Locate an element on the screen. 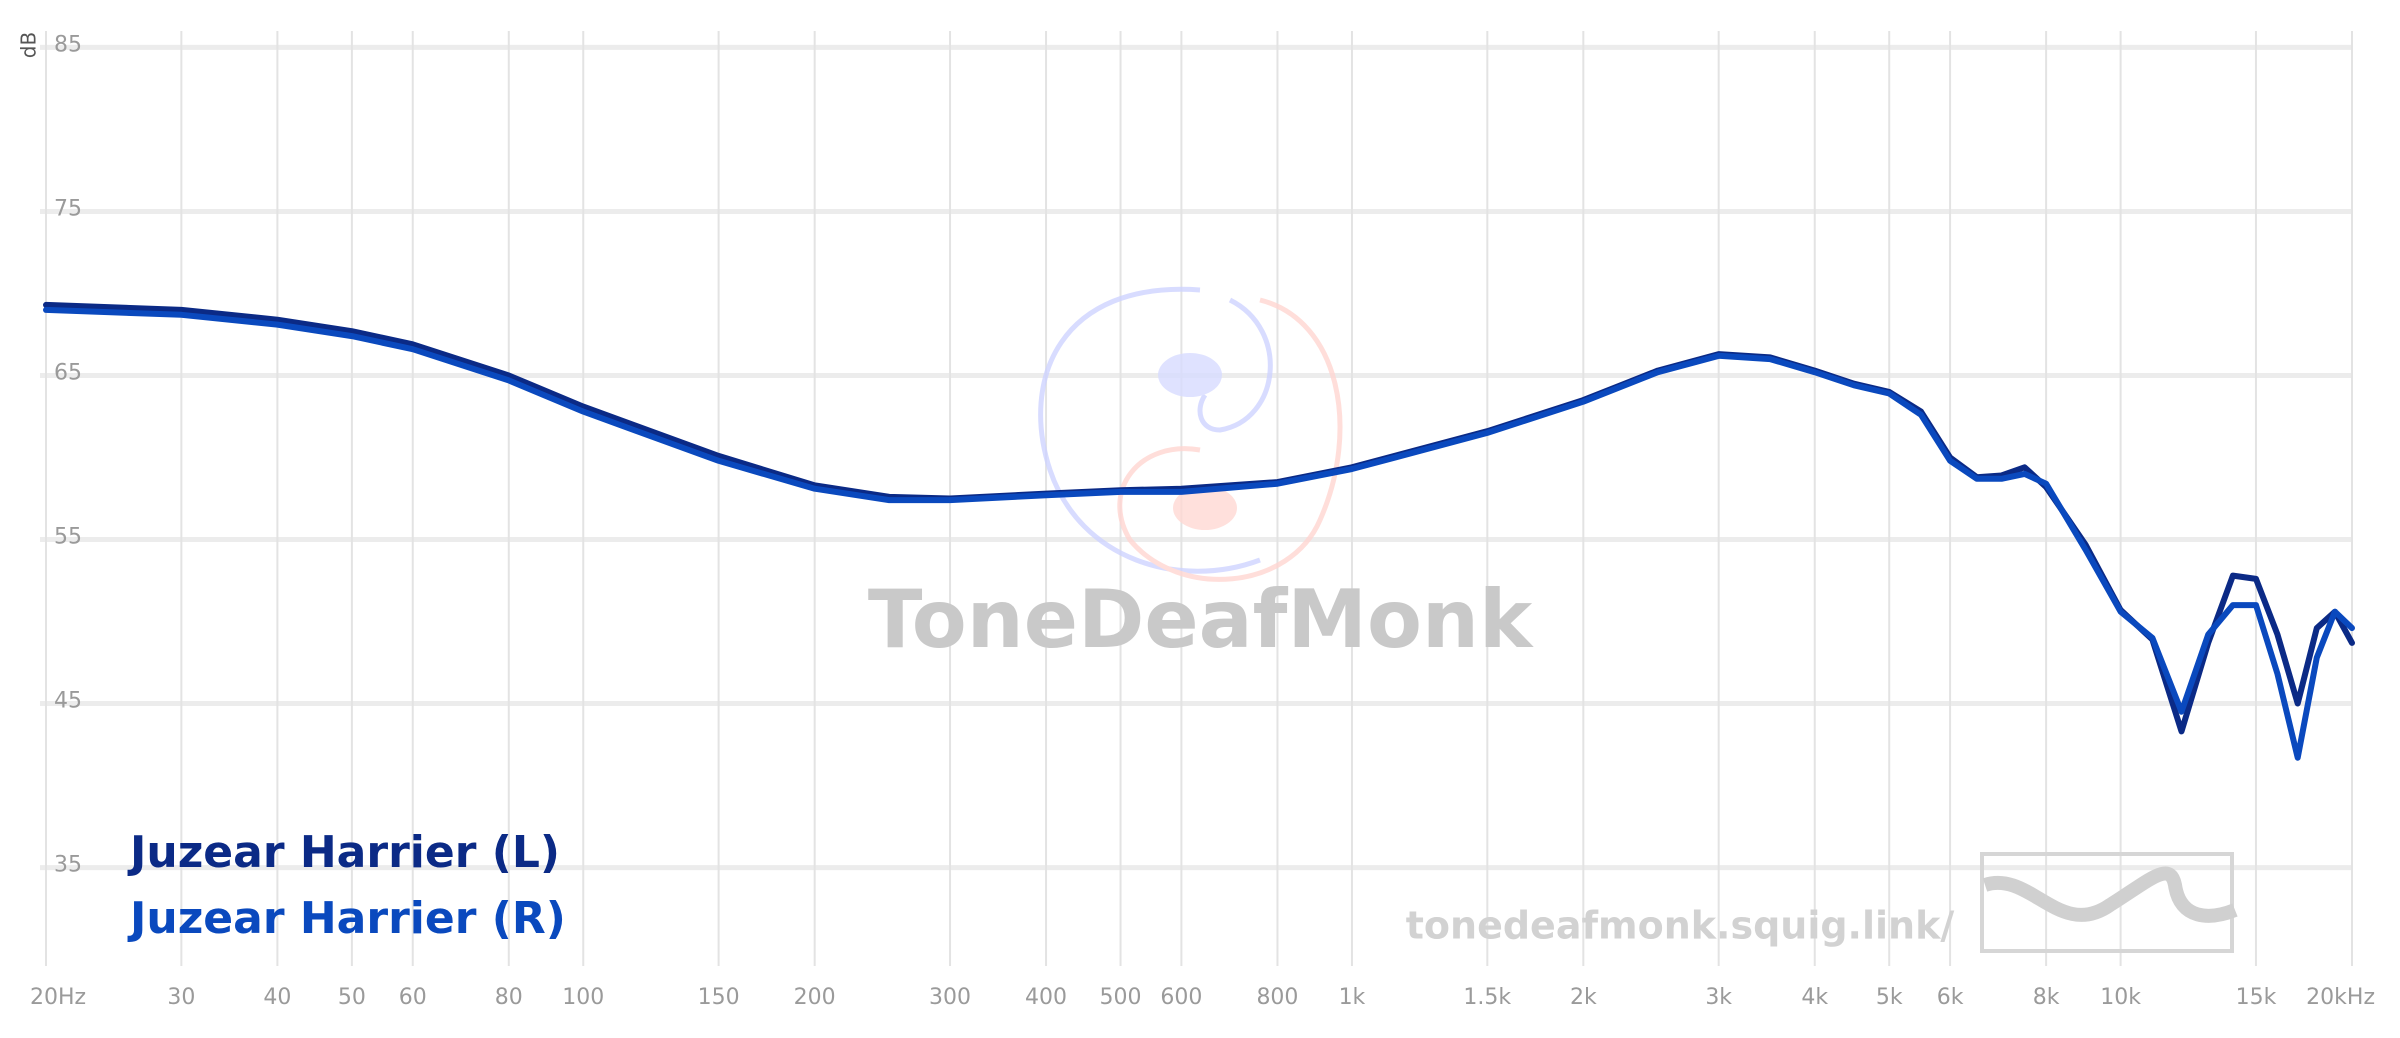  x-tick-label: 1k is located at coordinates (1352, 997).